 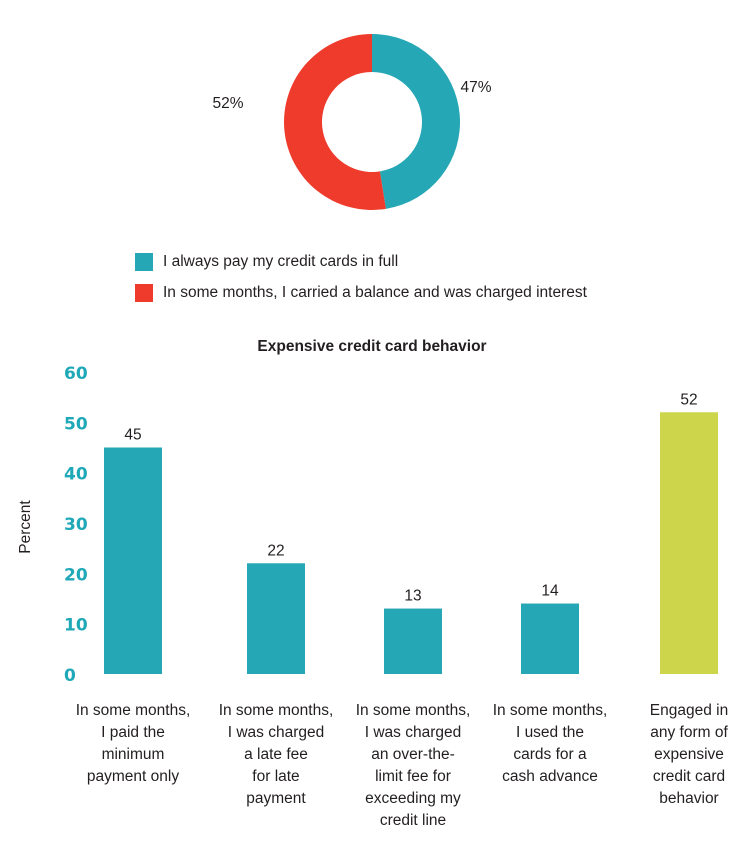 I want to click on x-tick-label-line: a late fee, so click(x=276, y=754).